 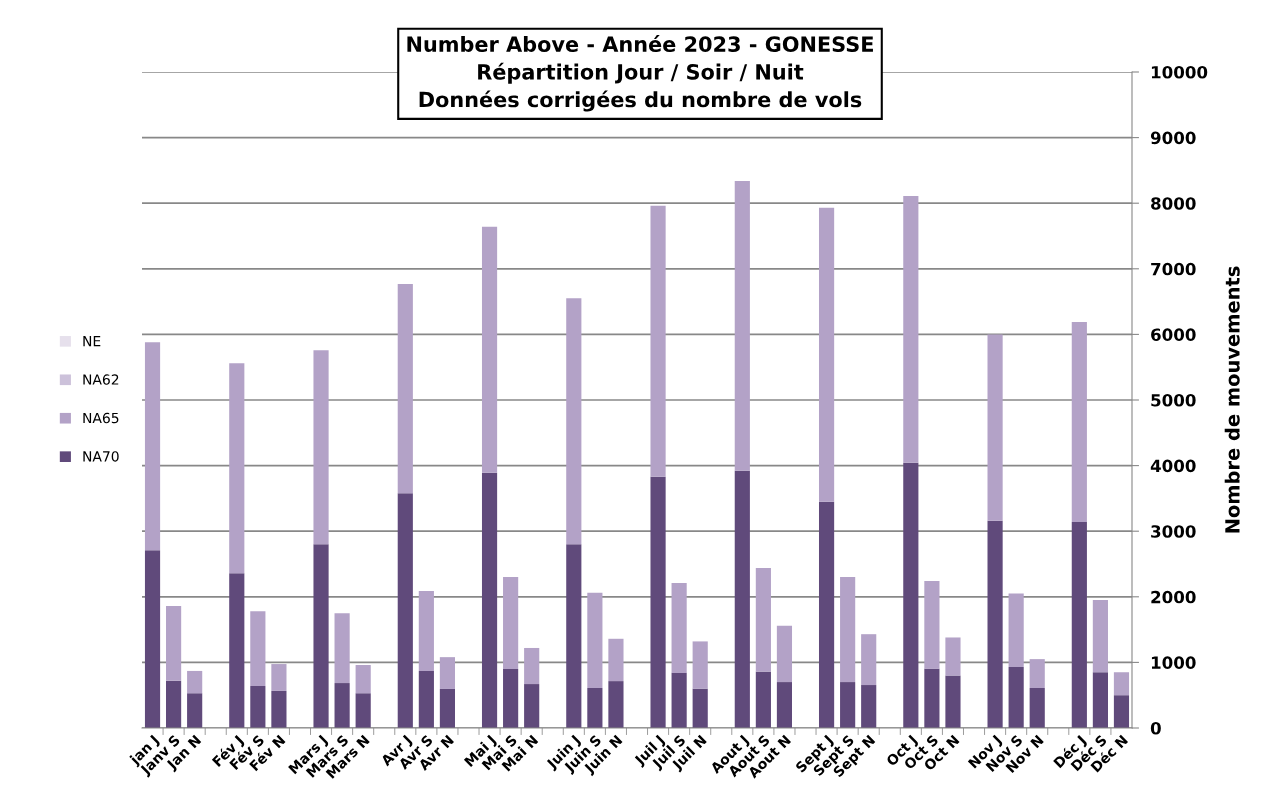 What do you see at coordinates (1173, 400) in the screenshot?
I see `y-tick-label: 5000` at bounding box center [1173, 400].